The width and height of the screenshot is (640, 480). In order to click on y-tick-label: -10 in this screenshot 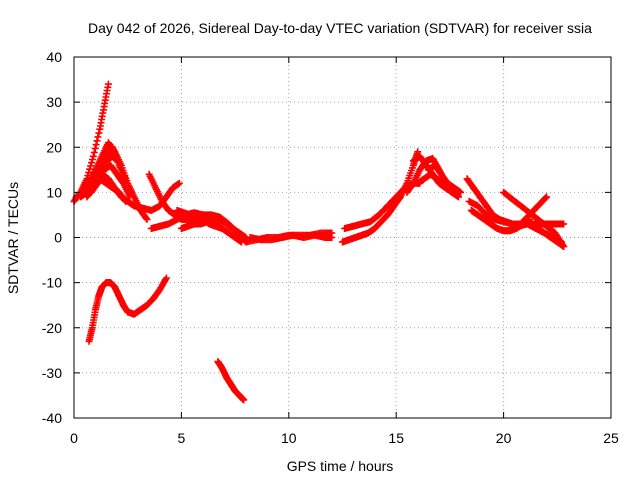, I will do `click(52, 283)`.